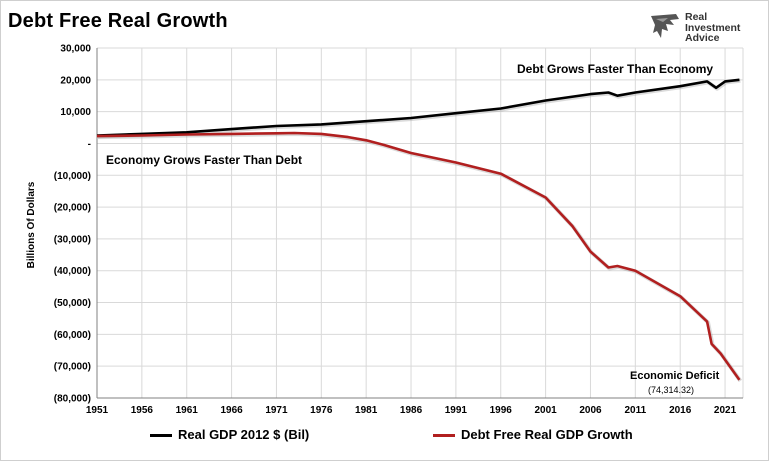  Describe the element at coordinates (702, 38) in the screenshot. I see `logo-line-3: Advice` at that location.